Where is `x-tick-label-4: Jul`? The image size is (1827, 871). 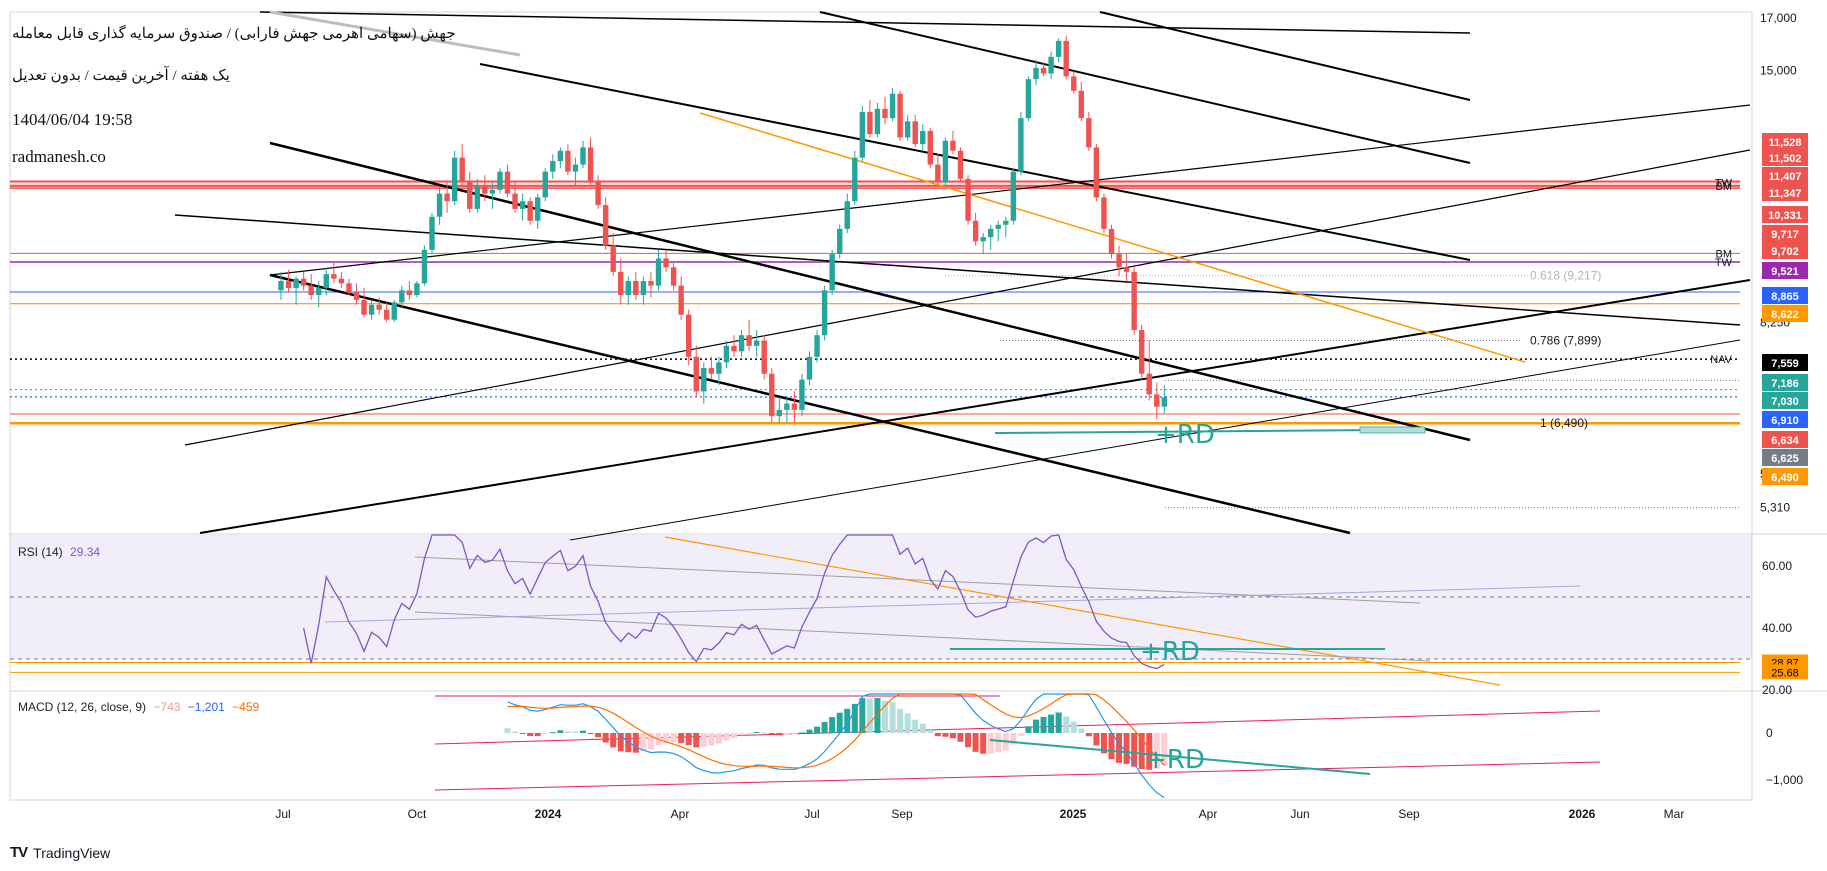
x-tick-label-4: Jul is located at coordinates (811, 814).